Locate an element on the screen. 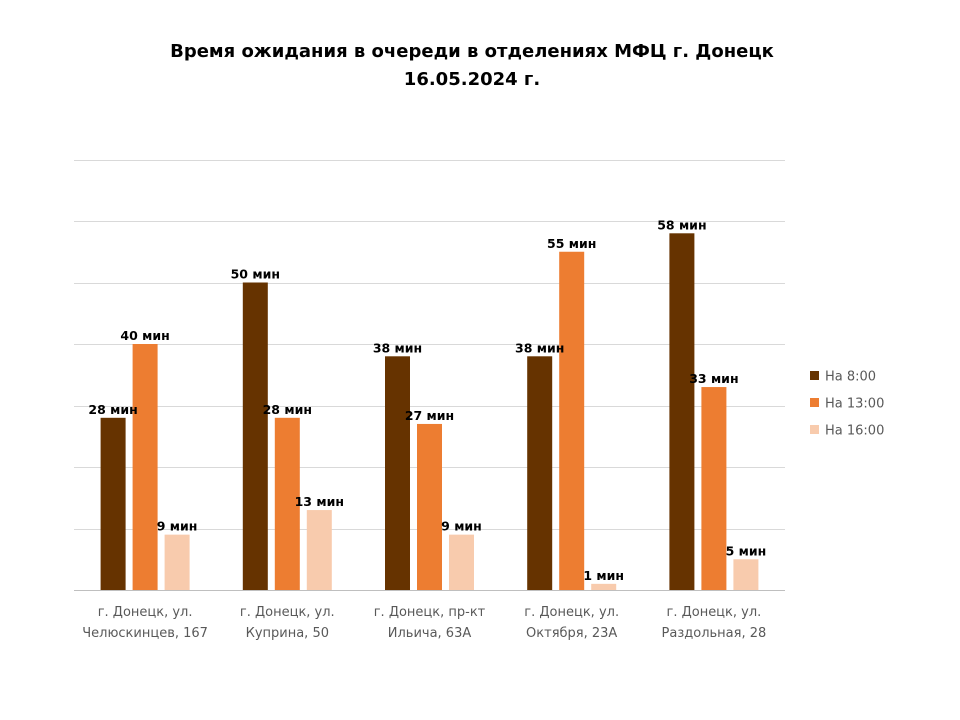  legend: На 8:00 На 13:00 На 16:00 is located at coordinates (847, 404).